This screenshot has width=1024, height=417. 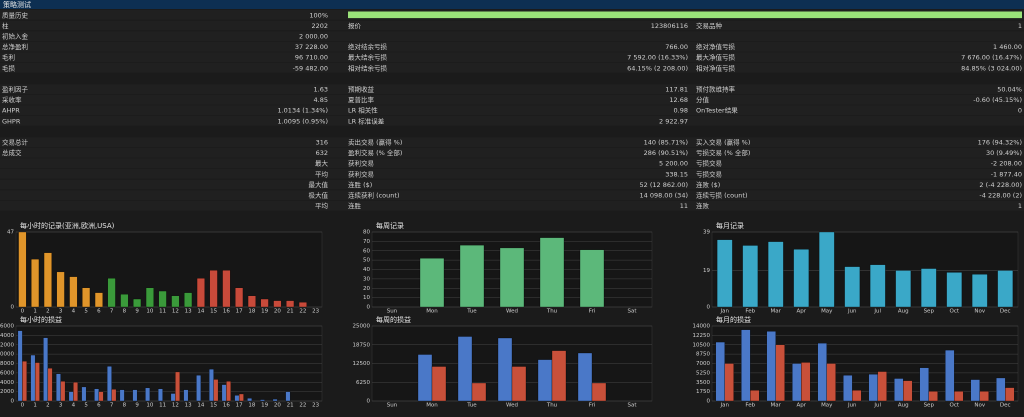 What do you see at coordinates (366, 242) in the screenshot?
I see `y-tick-label: 70` at bounding box center [366, 242].